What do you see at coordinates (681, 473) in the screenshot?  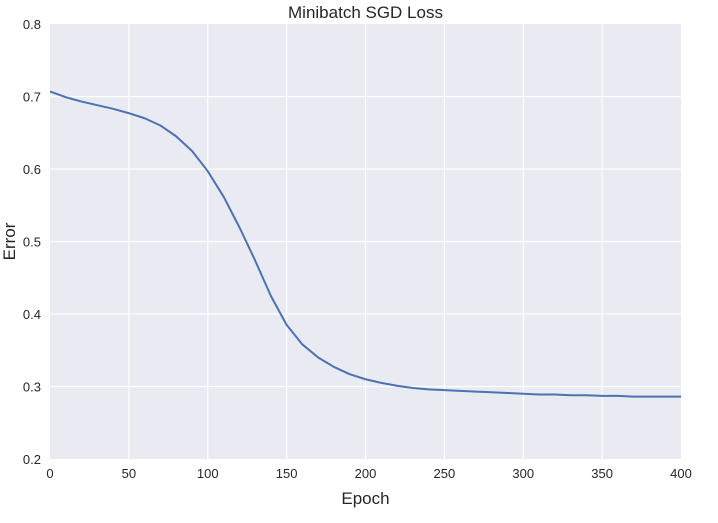 I see `x-tick-label: 400` at bounding box center [681, 473].